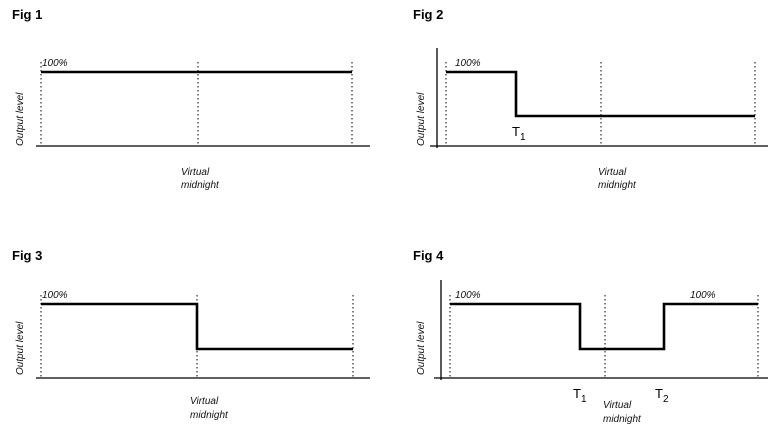  Describe the element at coordinates (195, 172) in the screenshot. I see `fig1-midnight-label-line1: Virtual` at that location.